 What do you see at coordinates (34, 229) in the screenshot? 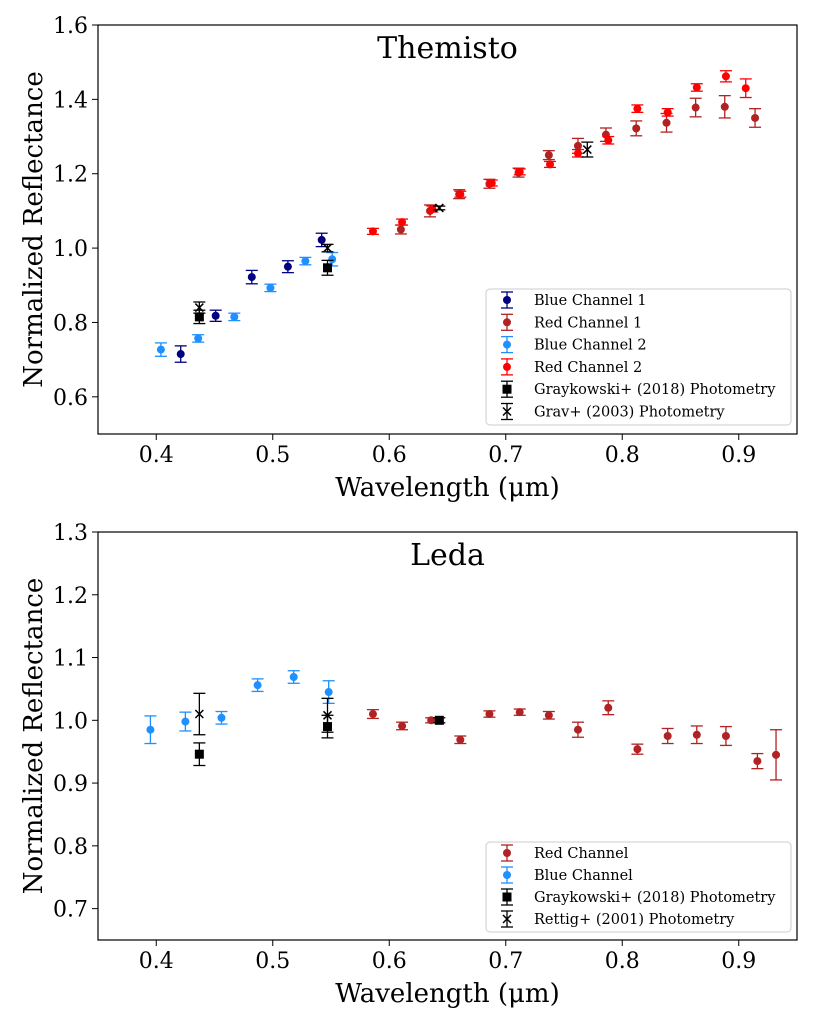
I see `y-axis-label: Normalized Reflectance` at bounding box center [34, 229].